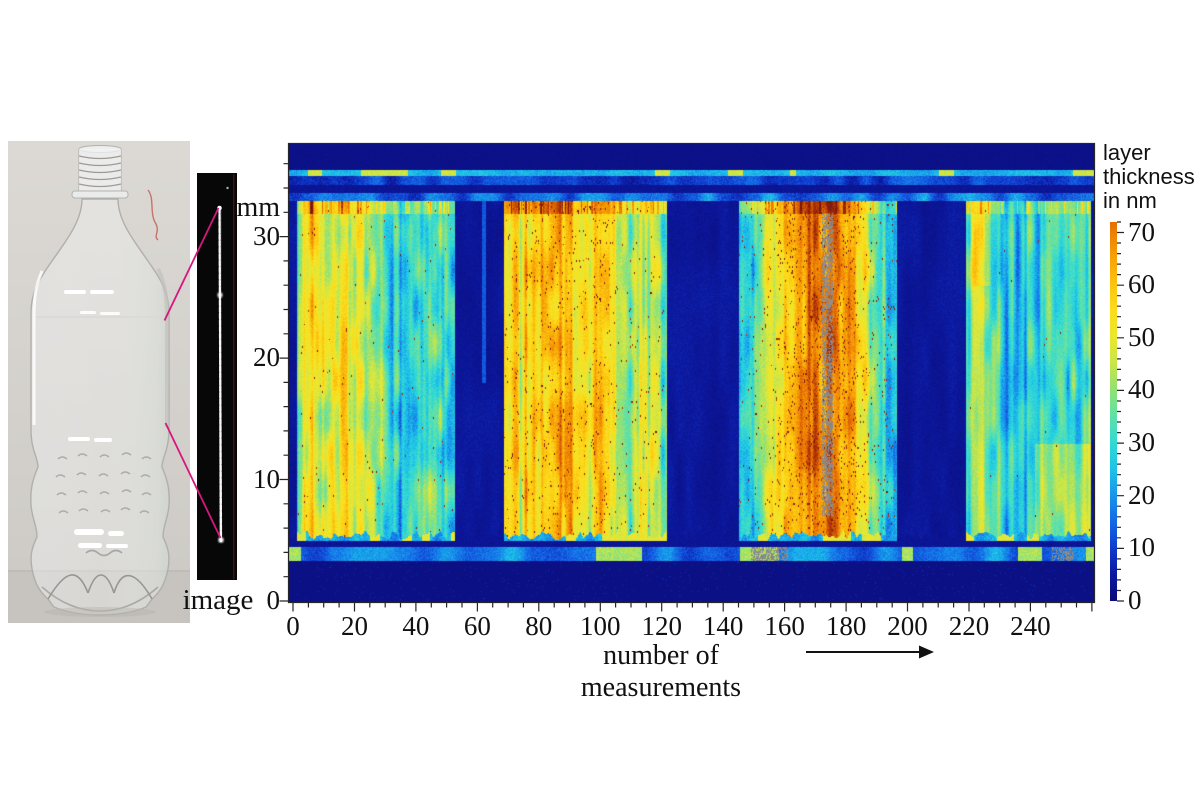 This screenshot has width=1200, height=800. Describe the element at coordinates (266, 235) in the screenshot. I see `y-tick-label: 30` at that location.